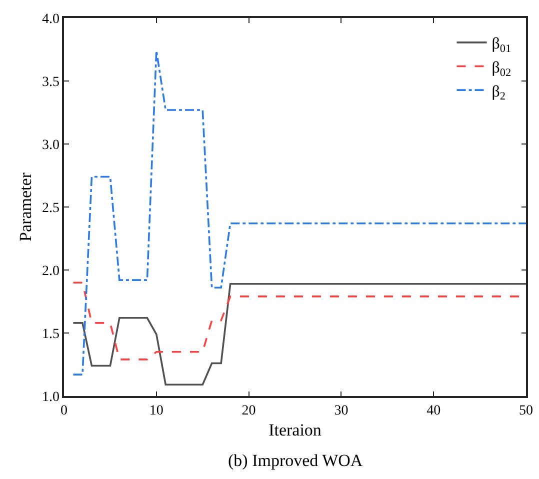  I want to click on x-tick-label: 20, so click(249, 411).